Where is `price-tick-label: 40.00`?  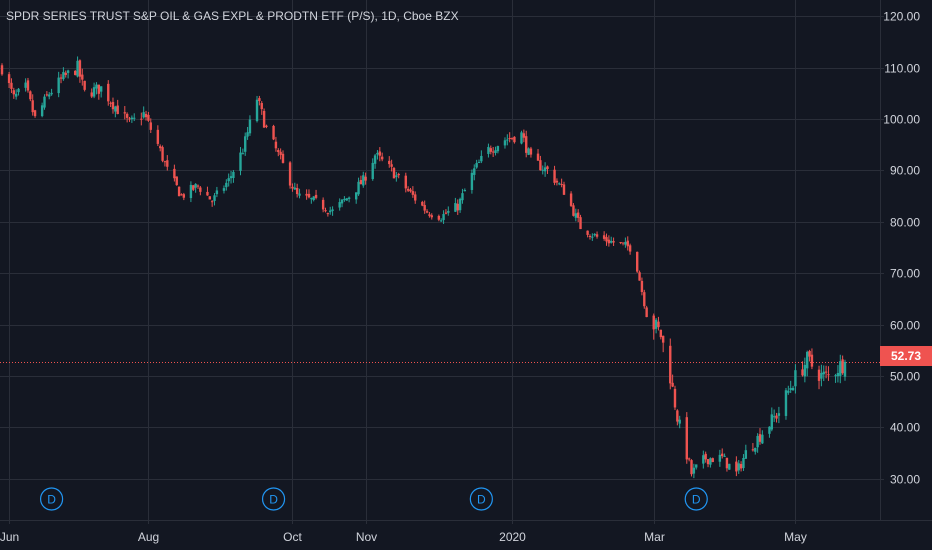
price-tick-label: 40.00 is located at coordinates (905, 428).